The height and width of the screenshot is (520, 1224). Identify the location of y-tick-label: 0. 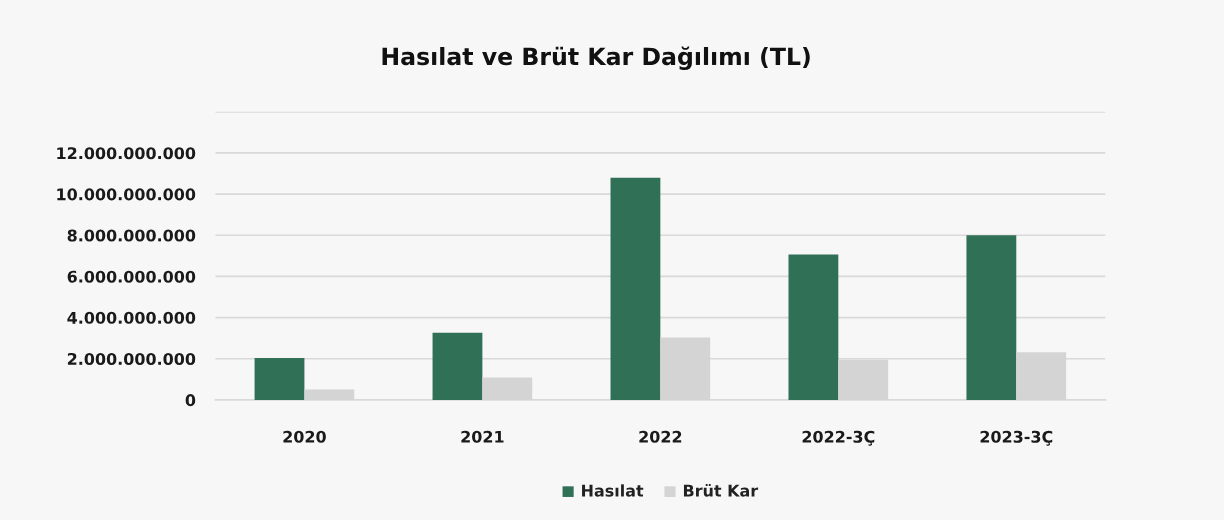
(190, 400).